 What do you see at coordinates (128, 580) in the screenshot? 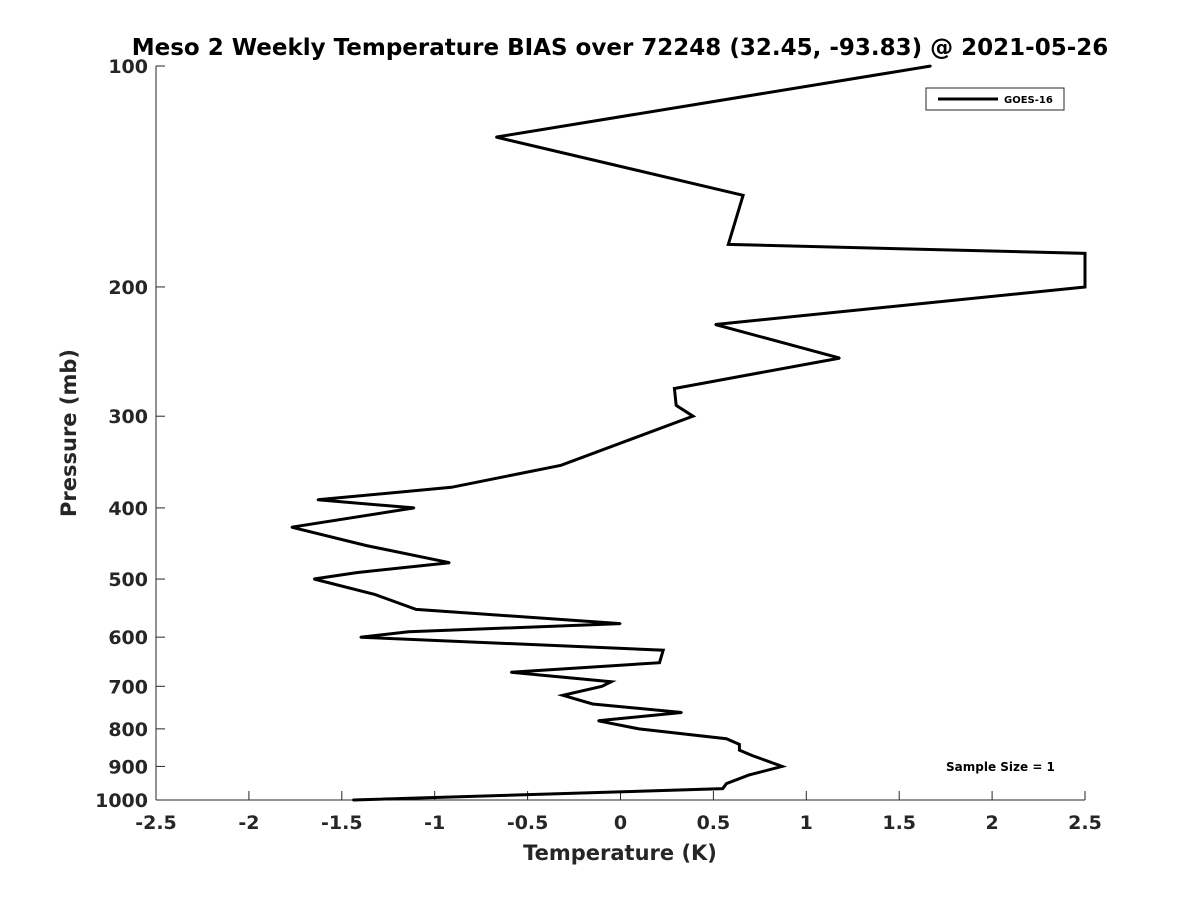
I see `y-tick-label: 500` at bounding box center [128, 580].